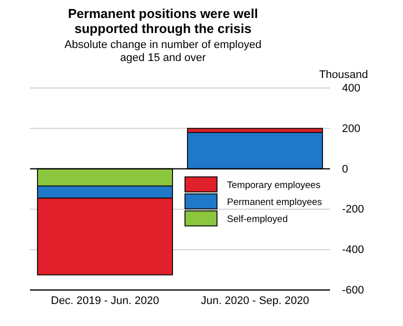 The image size is (403, 326). Describe the element at coordinates (255, 301) in the screenshot. I see `x-tick-label: Jun. 2020 - Sep. 2020` at that location.